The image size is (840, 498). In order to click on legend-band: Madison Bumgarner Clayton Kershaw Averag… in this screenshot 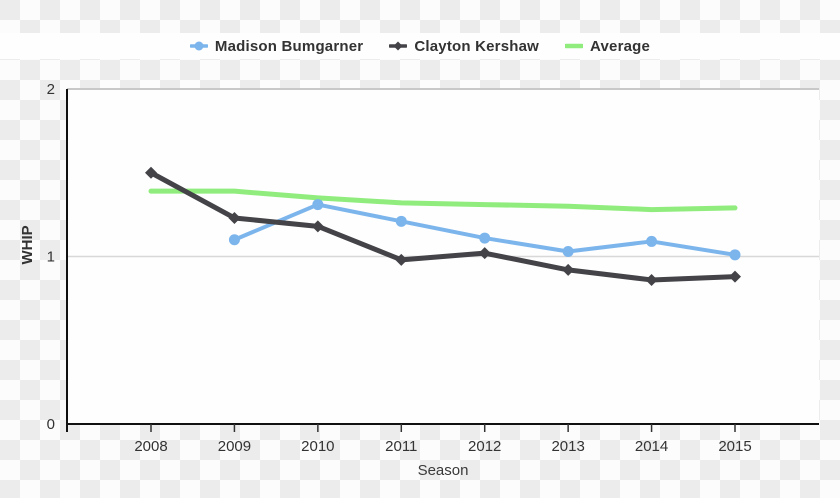, I will do `click(420, 46)`.